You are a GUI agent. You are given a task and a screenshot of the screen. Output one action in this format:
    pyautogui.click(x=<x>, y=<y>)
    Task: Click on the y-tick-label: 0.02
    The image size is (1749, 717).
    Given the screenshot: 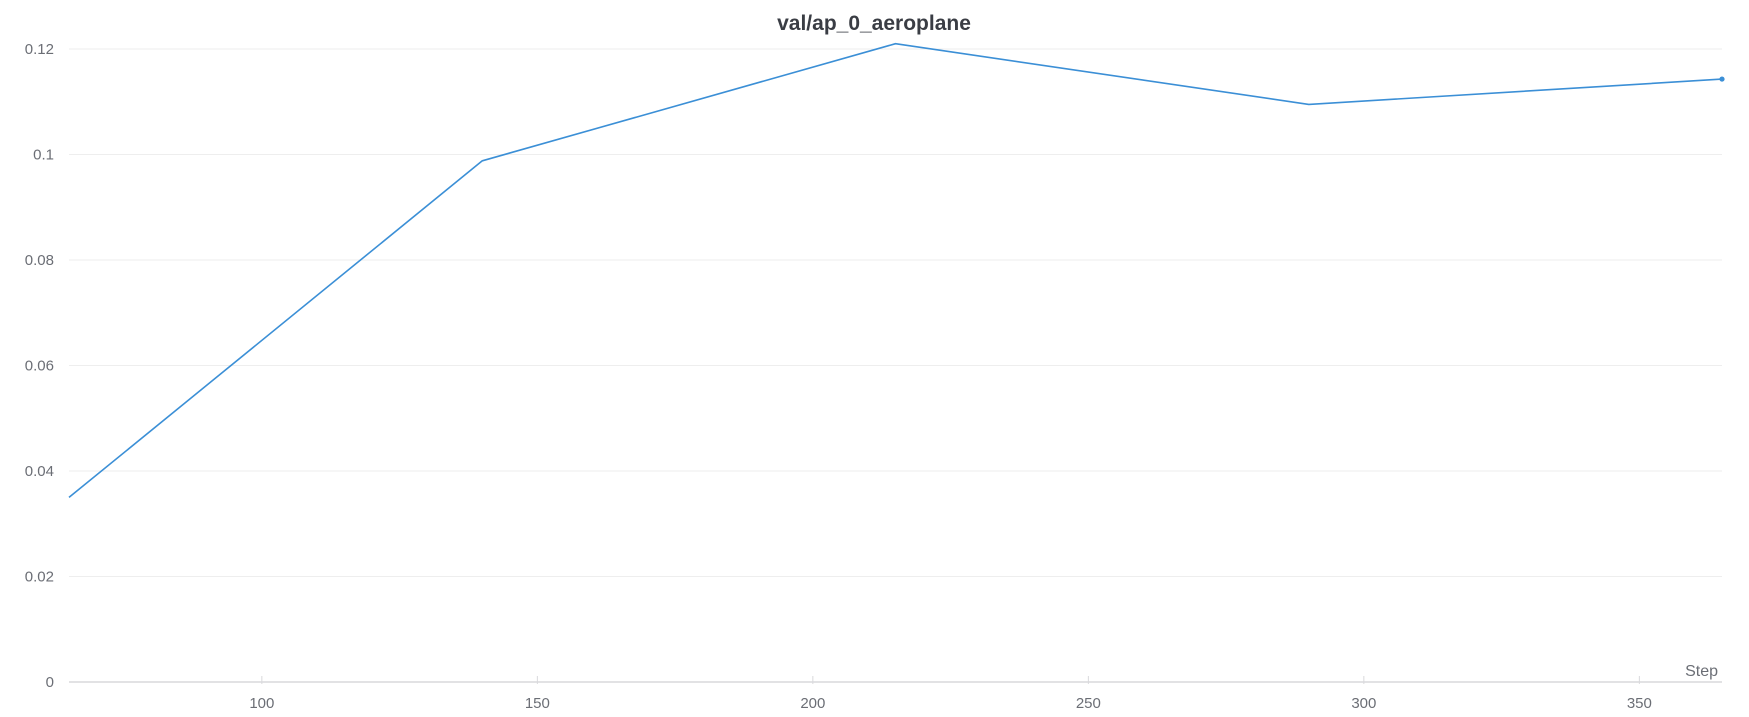 What is the action you would take?
    pyautogui.click(x=39, y=577)
    